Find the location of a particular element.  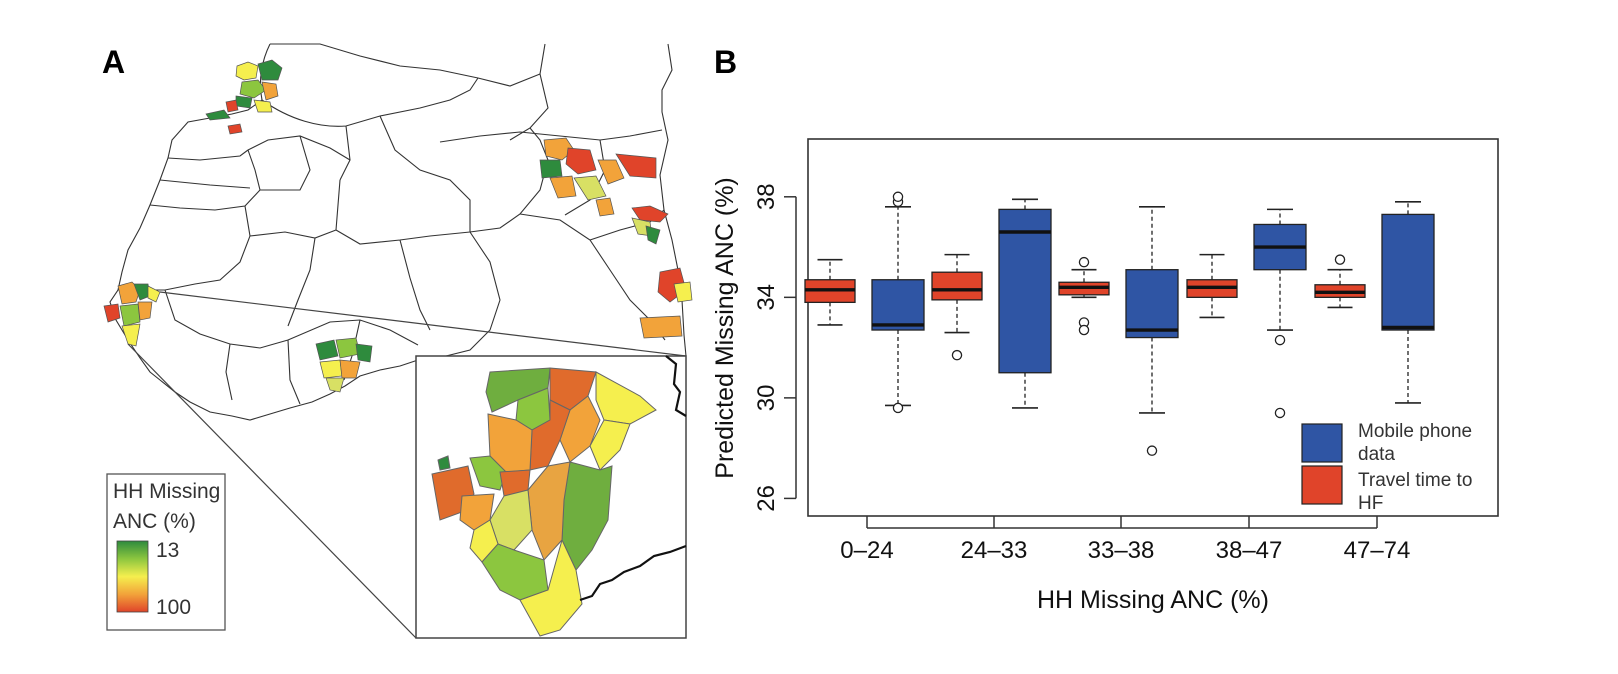

legend-label-mobile-2: data is located at coordinates (1376, 454).